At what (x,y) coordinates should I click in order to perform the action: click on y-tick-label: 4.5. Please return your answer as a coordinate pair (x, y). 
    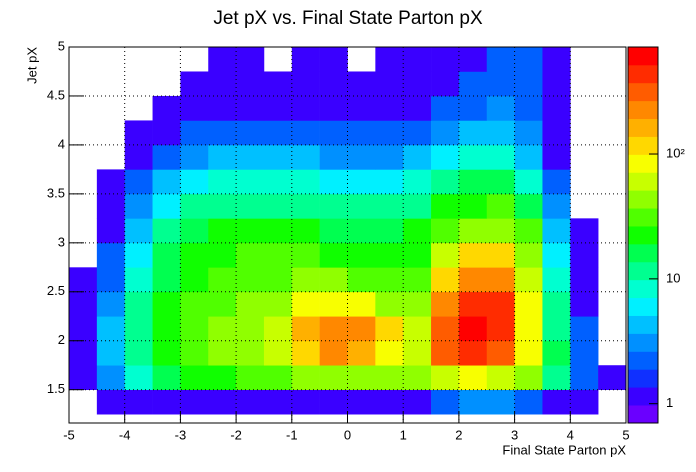
    Looking at the image, I should click on (56, 94).